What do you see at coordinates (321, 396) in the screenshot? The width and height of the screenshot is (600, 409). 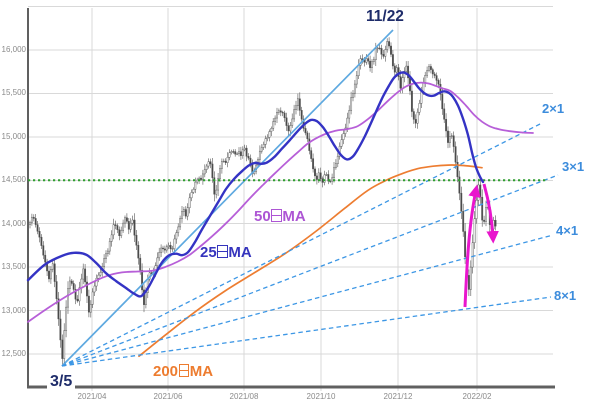 I see `x-axis-label: 2021/10` at bounding box center [321, 396].